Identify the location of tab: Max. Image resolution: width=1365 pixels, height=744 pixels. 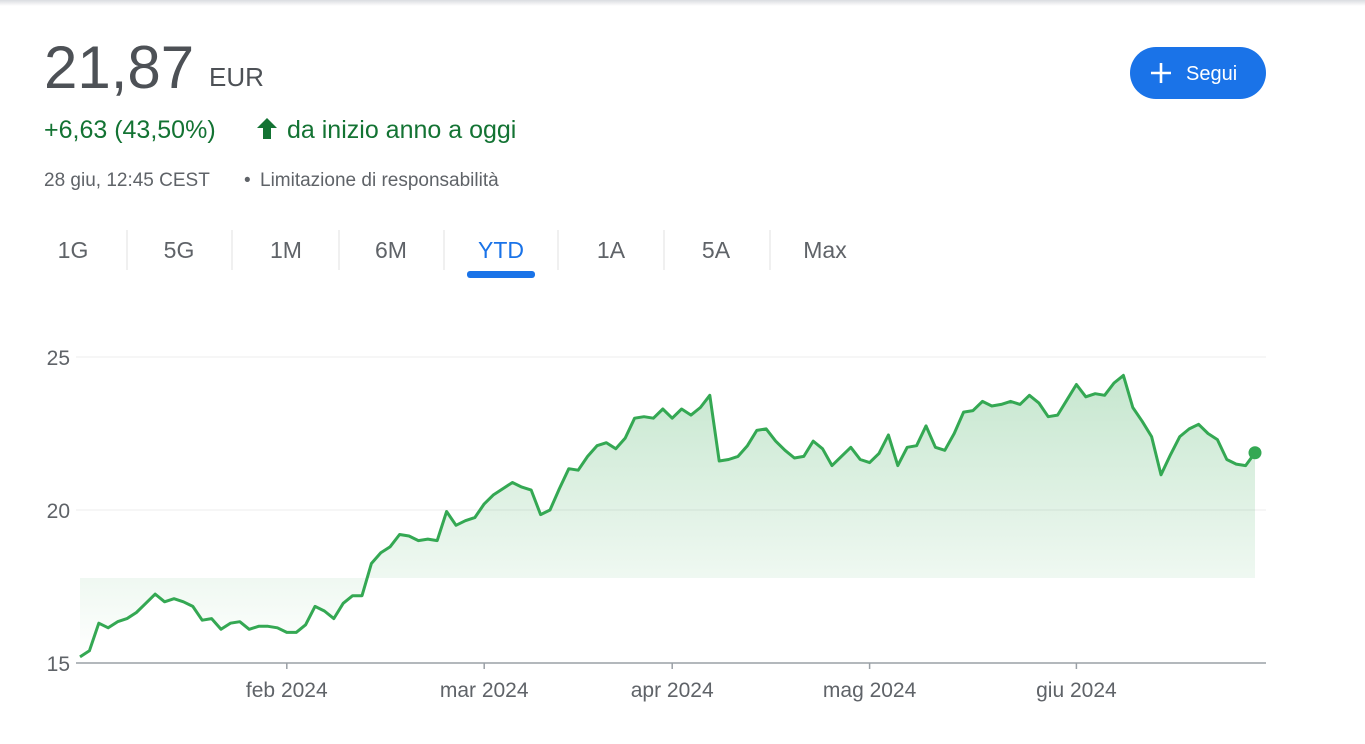
(825, 250).